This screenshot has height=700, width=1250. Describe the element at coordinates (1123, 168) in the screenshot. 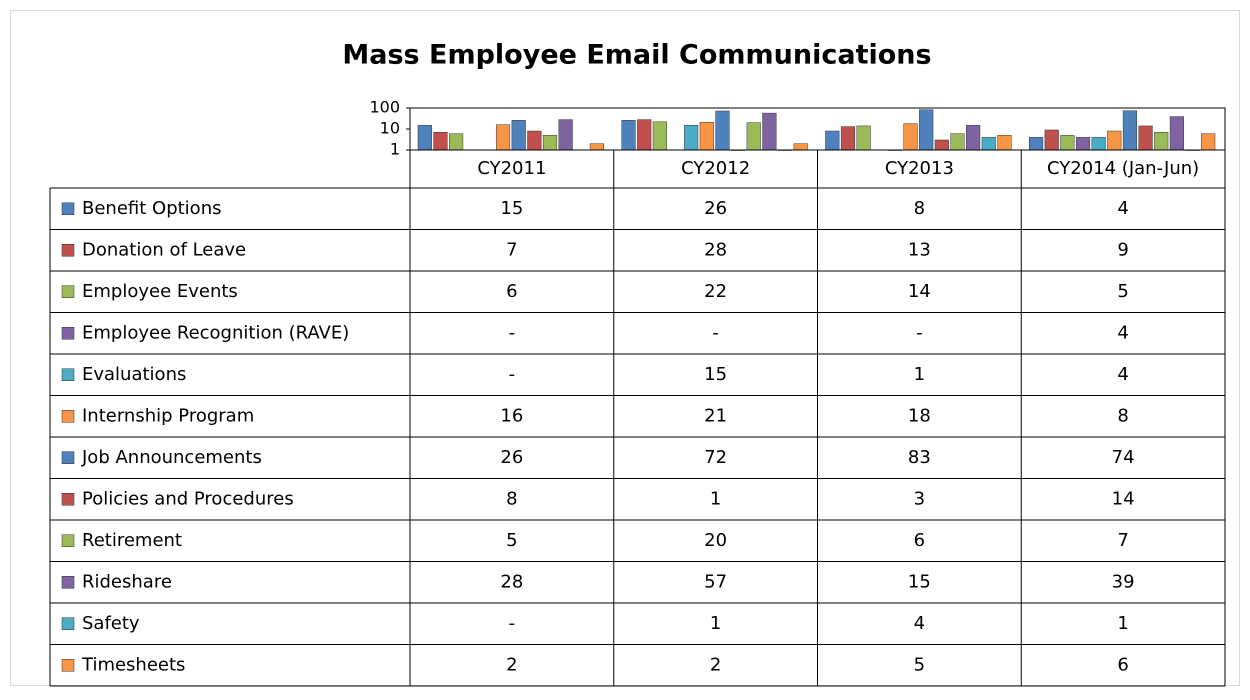

I see `column-header: CY2014 (Jan-Jun)` at that location.